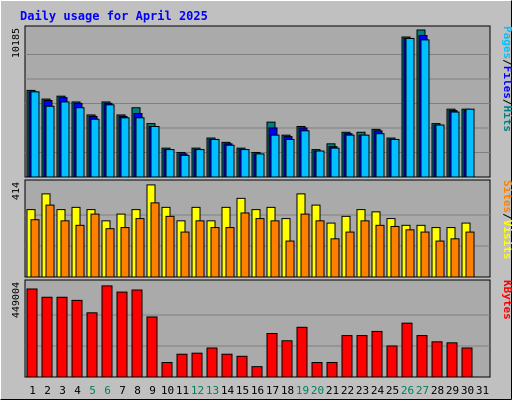 The width and height of the screenshot is (512, 400). What do you see at coordinates (92, 390) in the screenshot?
I see `x-tick-label: 5` at bounding box center [92, 390].